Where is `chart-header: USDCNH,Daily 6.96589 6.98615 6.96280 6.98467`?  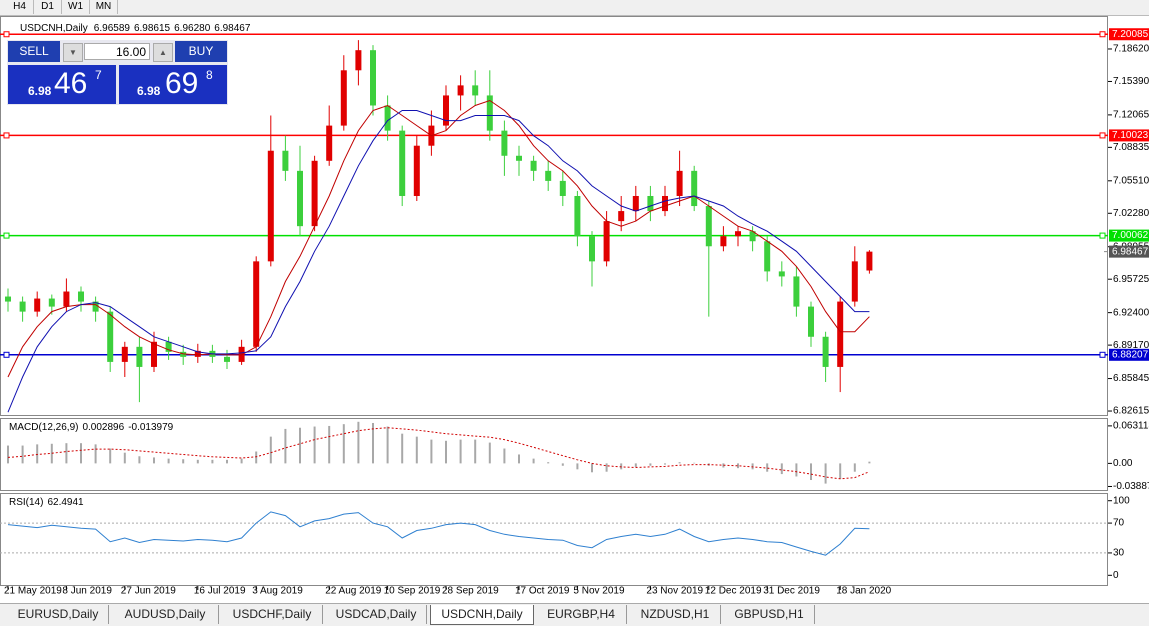
chart-header: USDCNH,Daily 6.96589 6.98615 6.96280 6.98467 is located at coordinates (135, 28).